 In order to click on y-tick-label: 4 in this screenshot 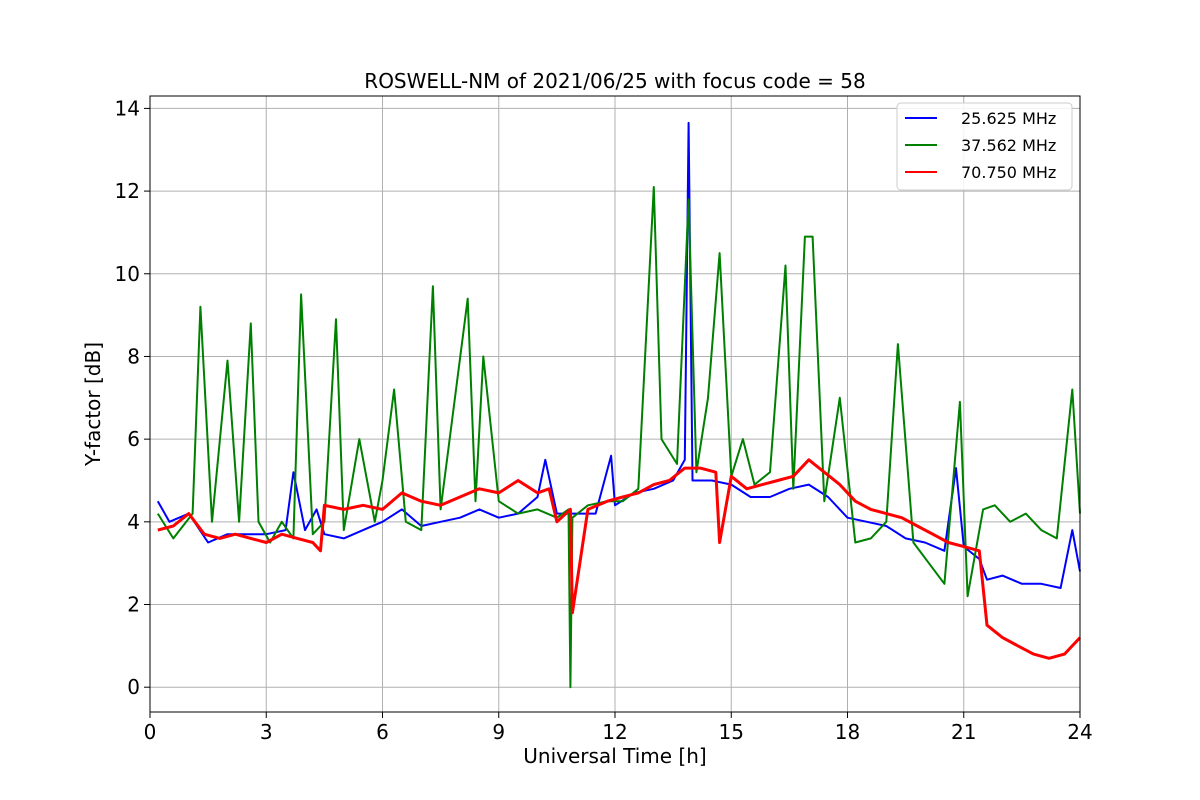, I will do `click(133, 522)`.